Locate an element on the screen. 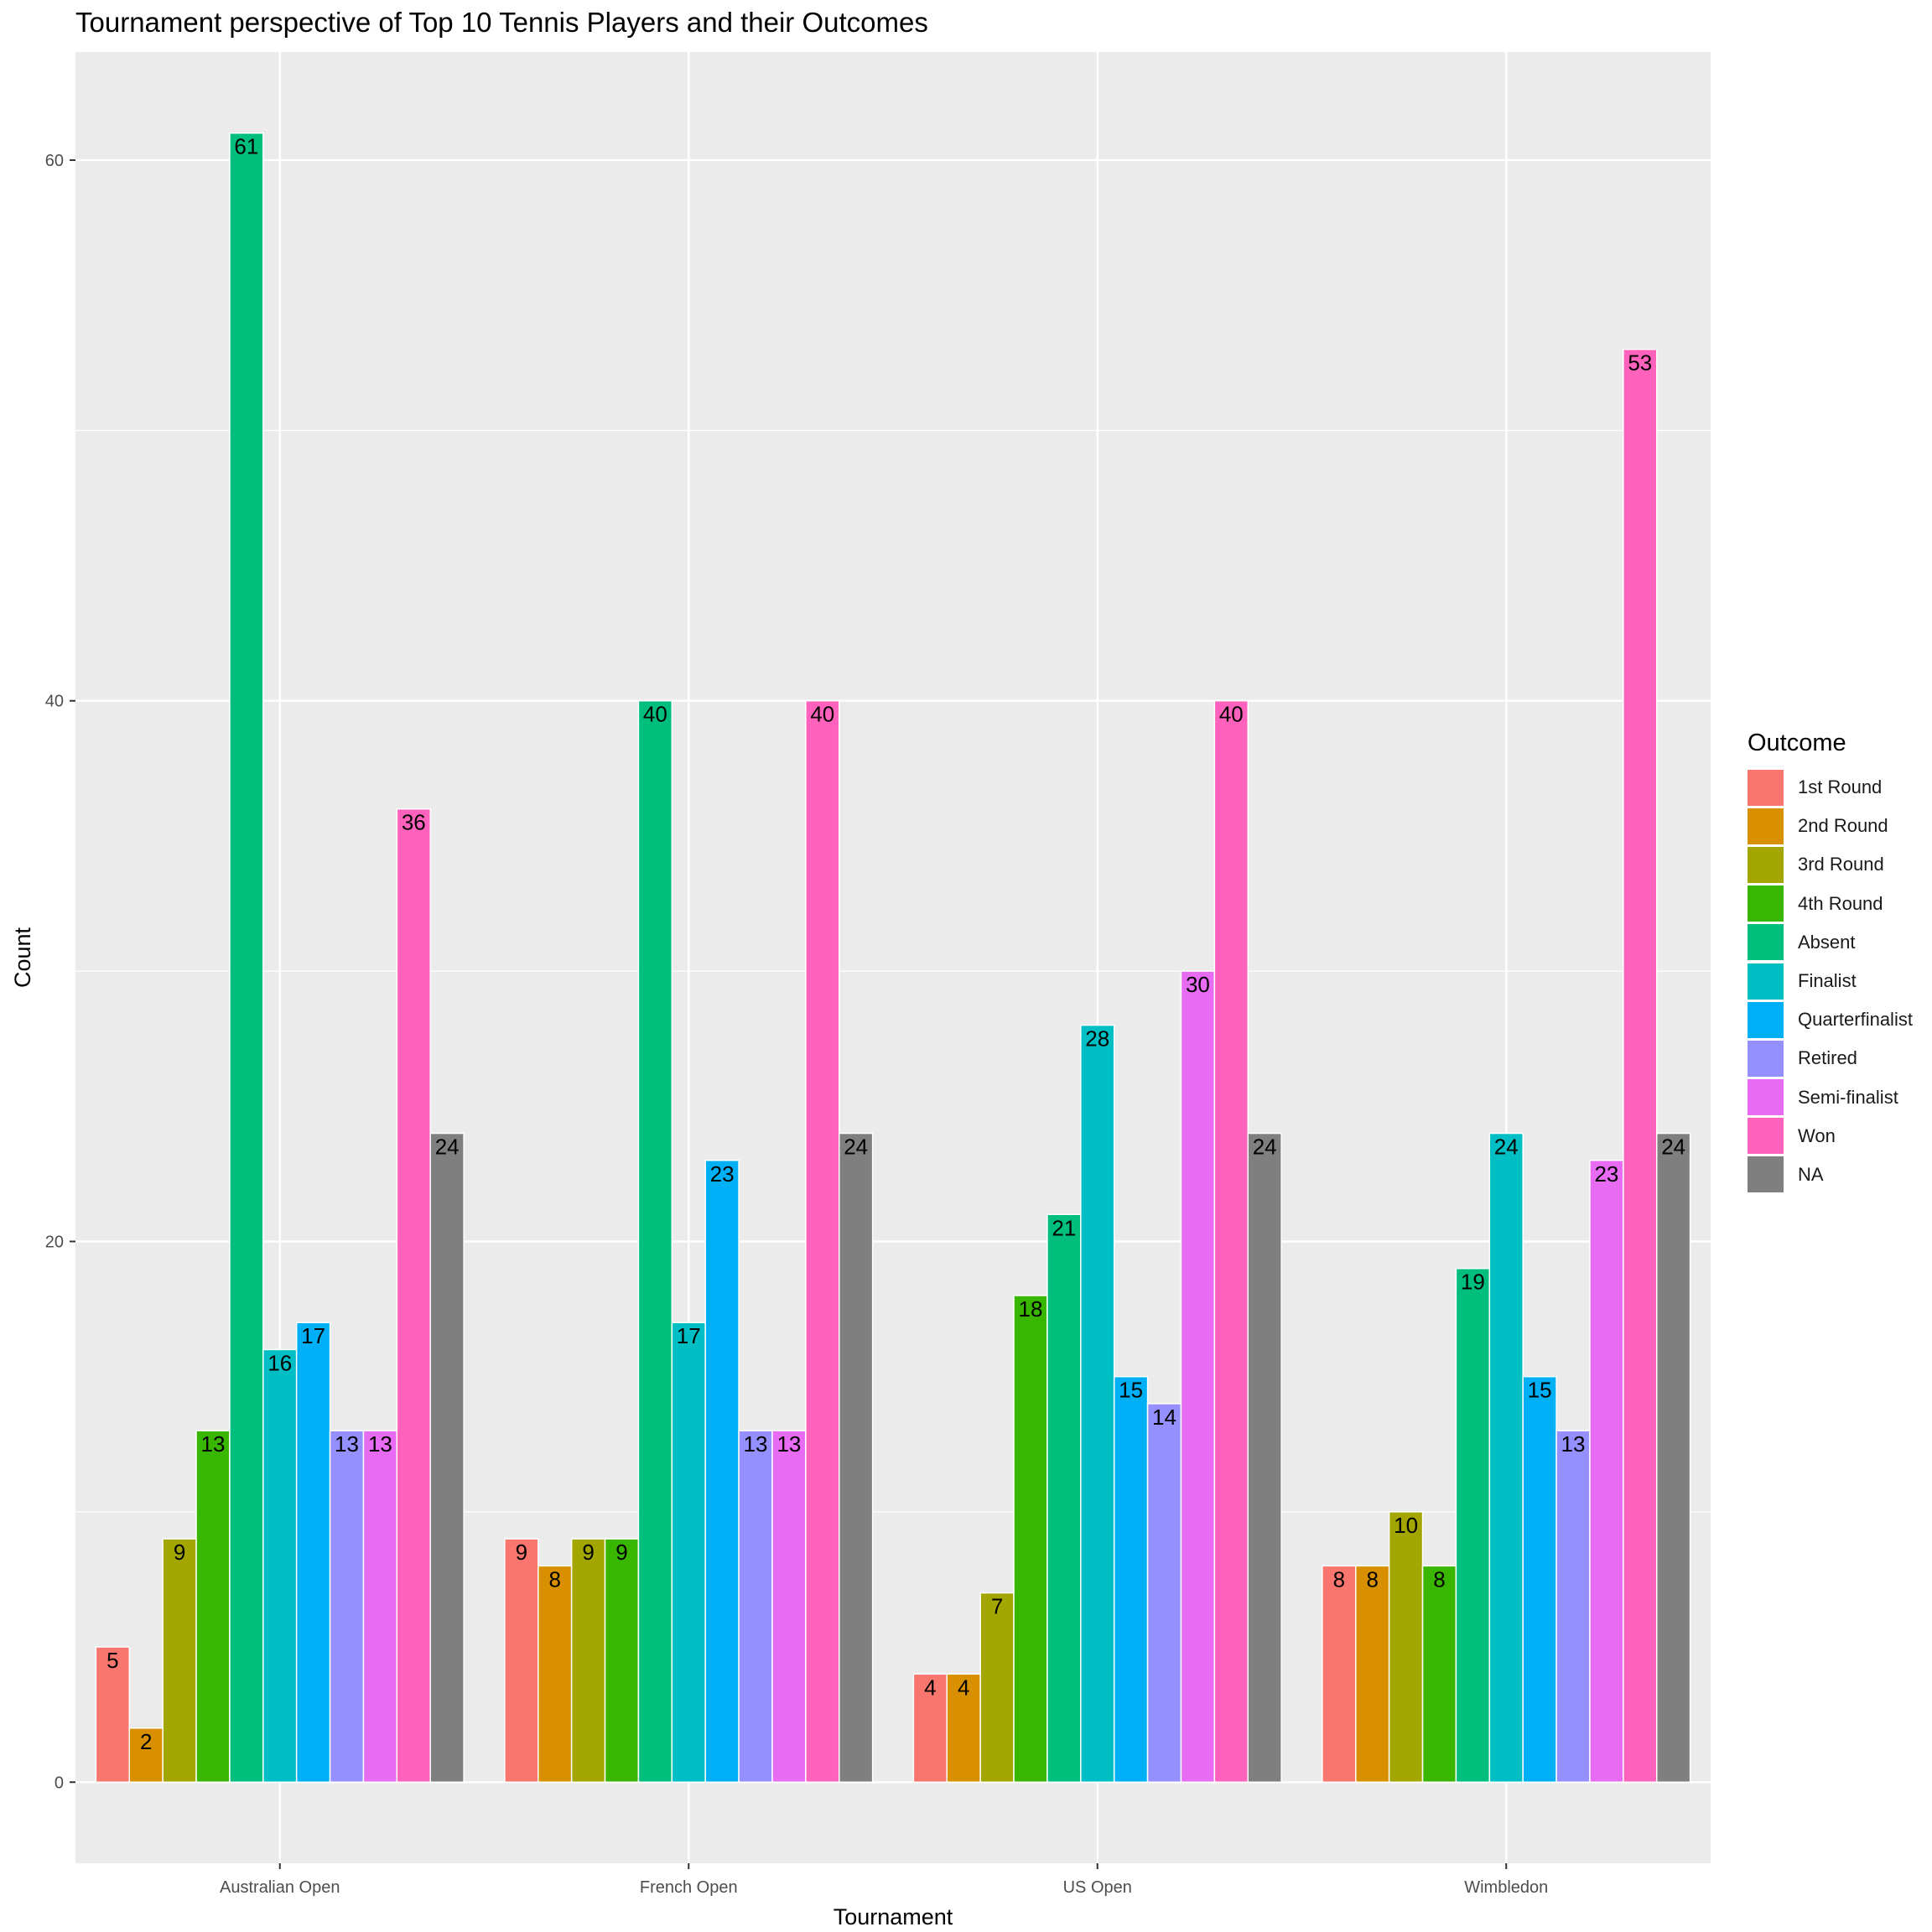  legend-item: 2nd Round is located at coordinates (1830, 826).